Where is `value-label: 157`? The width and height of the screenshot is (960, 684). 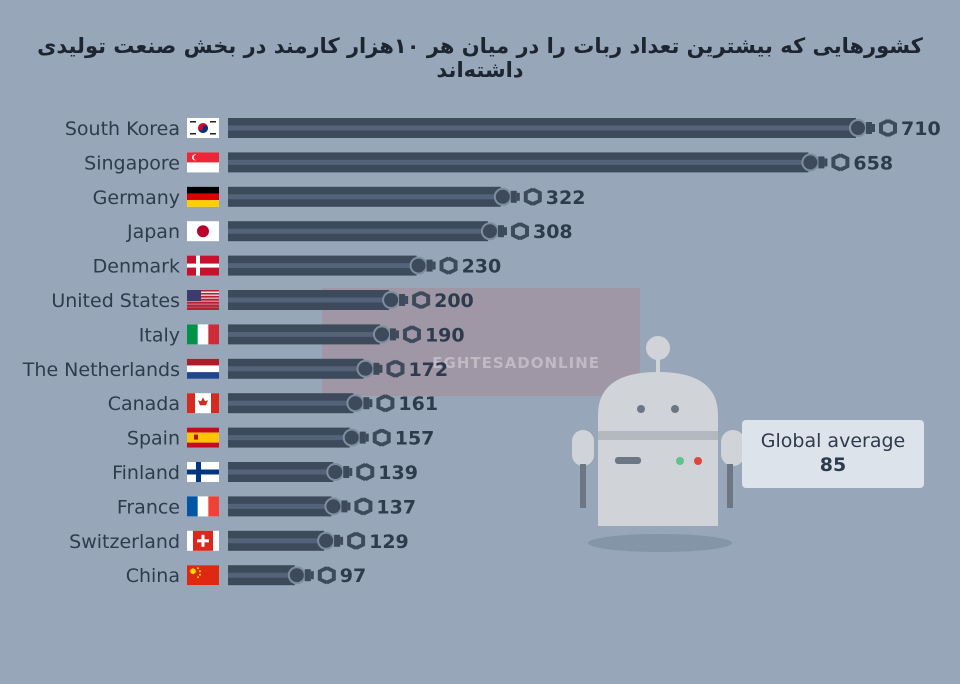 value-label: 157 is located at coordinates (415, 439).